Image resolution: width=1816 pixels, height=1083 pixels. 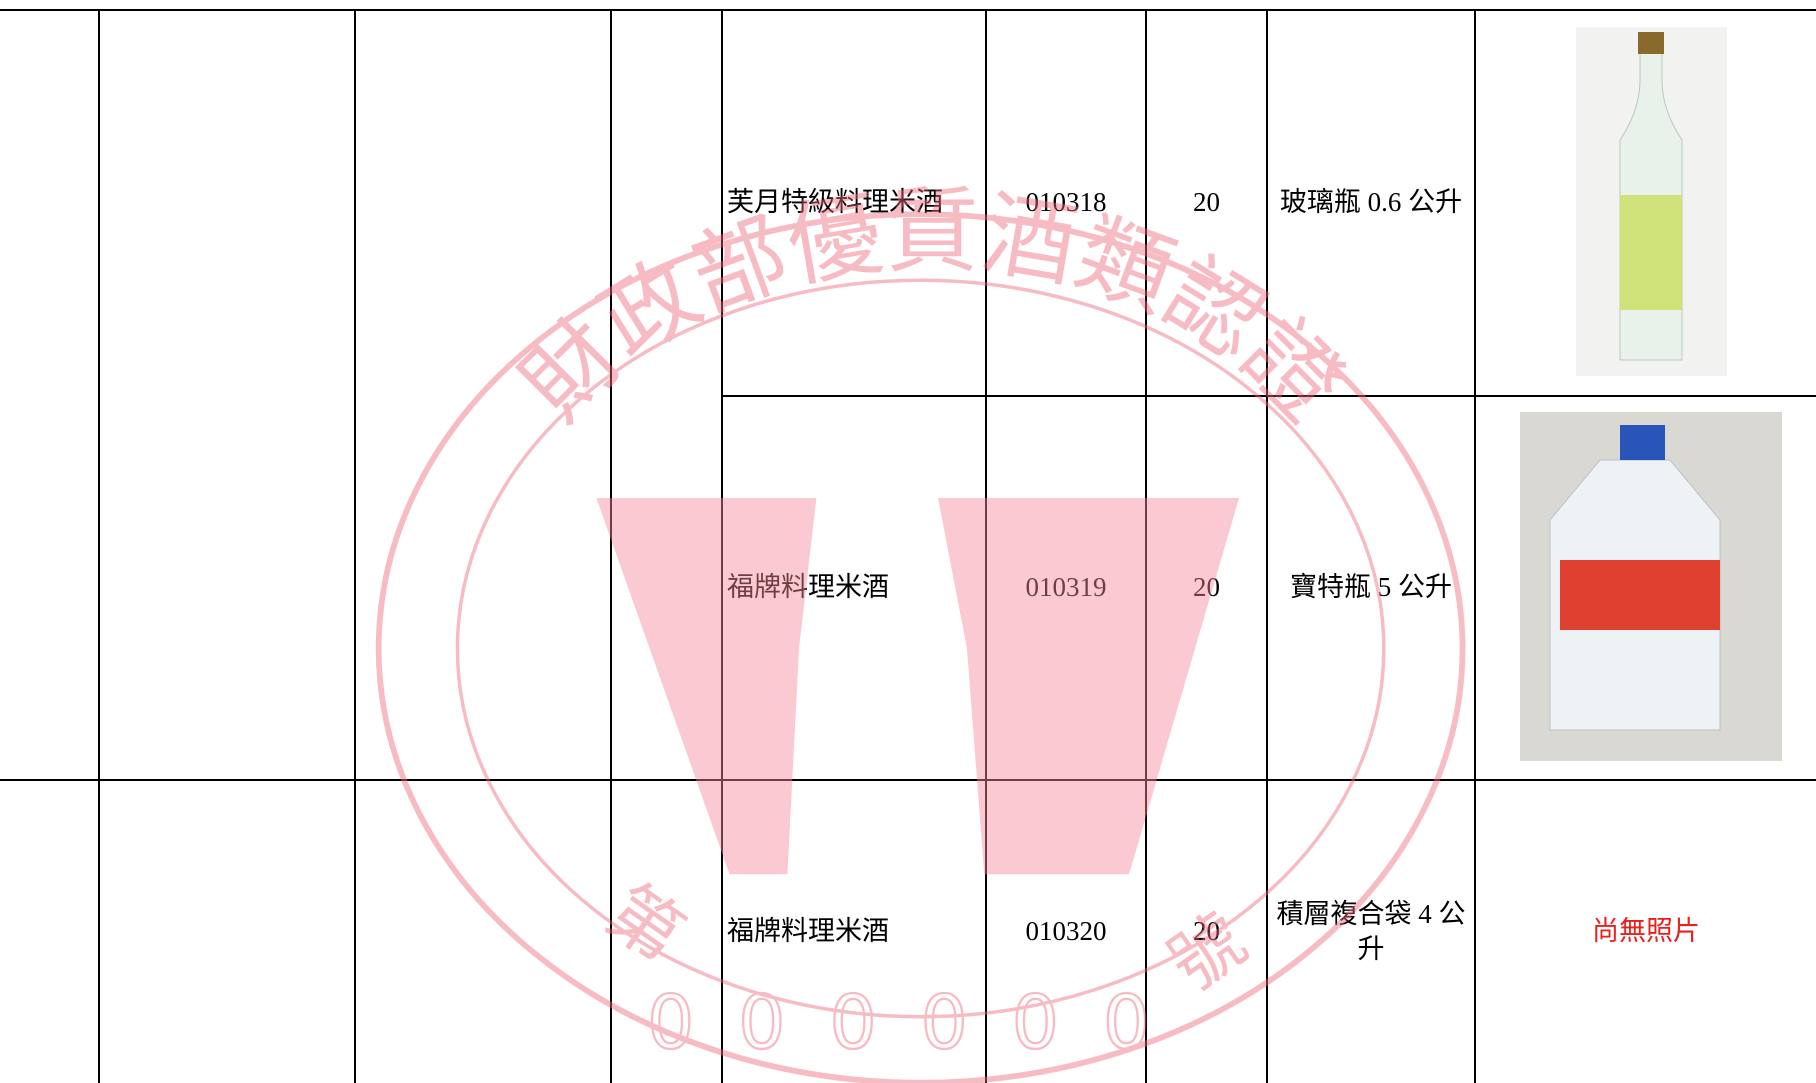 What do you see at coordinates (1371, 931) in the screenshot?
I see `package: 積層複合袋 4 公升` at bounding box center [1371, 931].